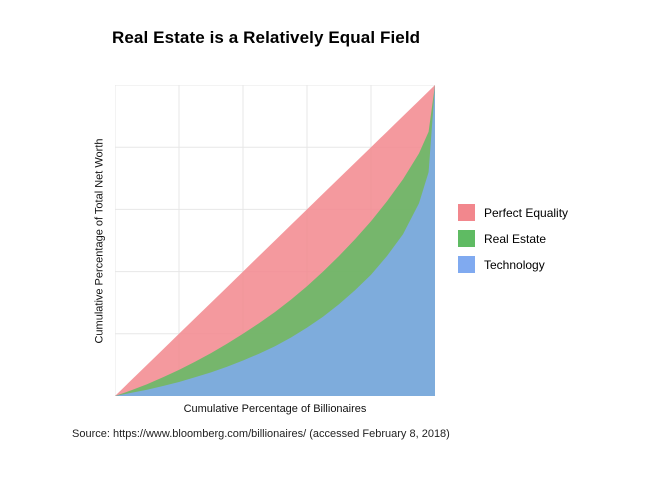  Describe the element at coordinates (466, 238) in the screenshot. I see `legend-swatch-real-estate` at that location.